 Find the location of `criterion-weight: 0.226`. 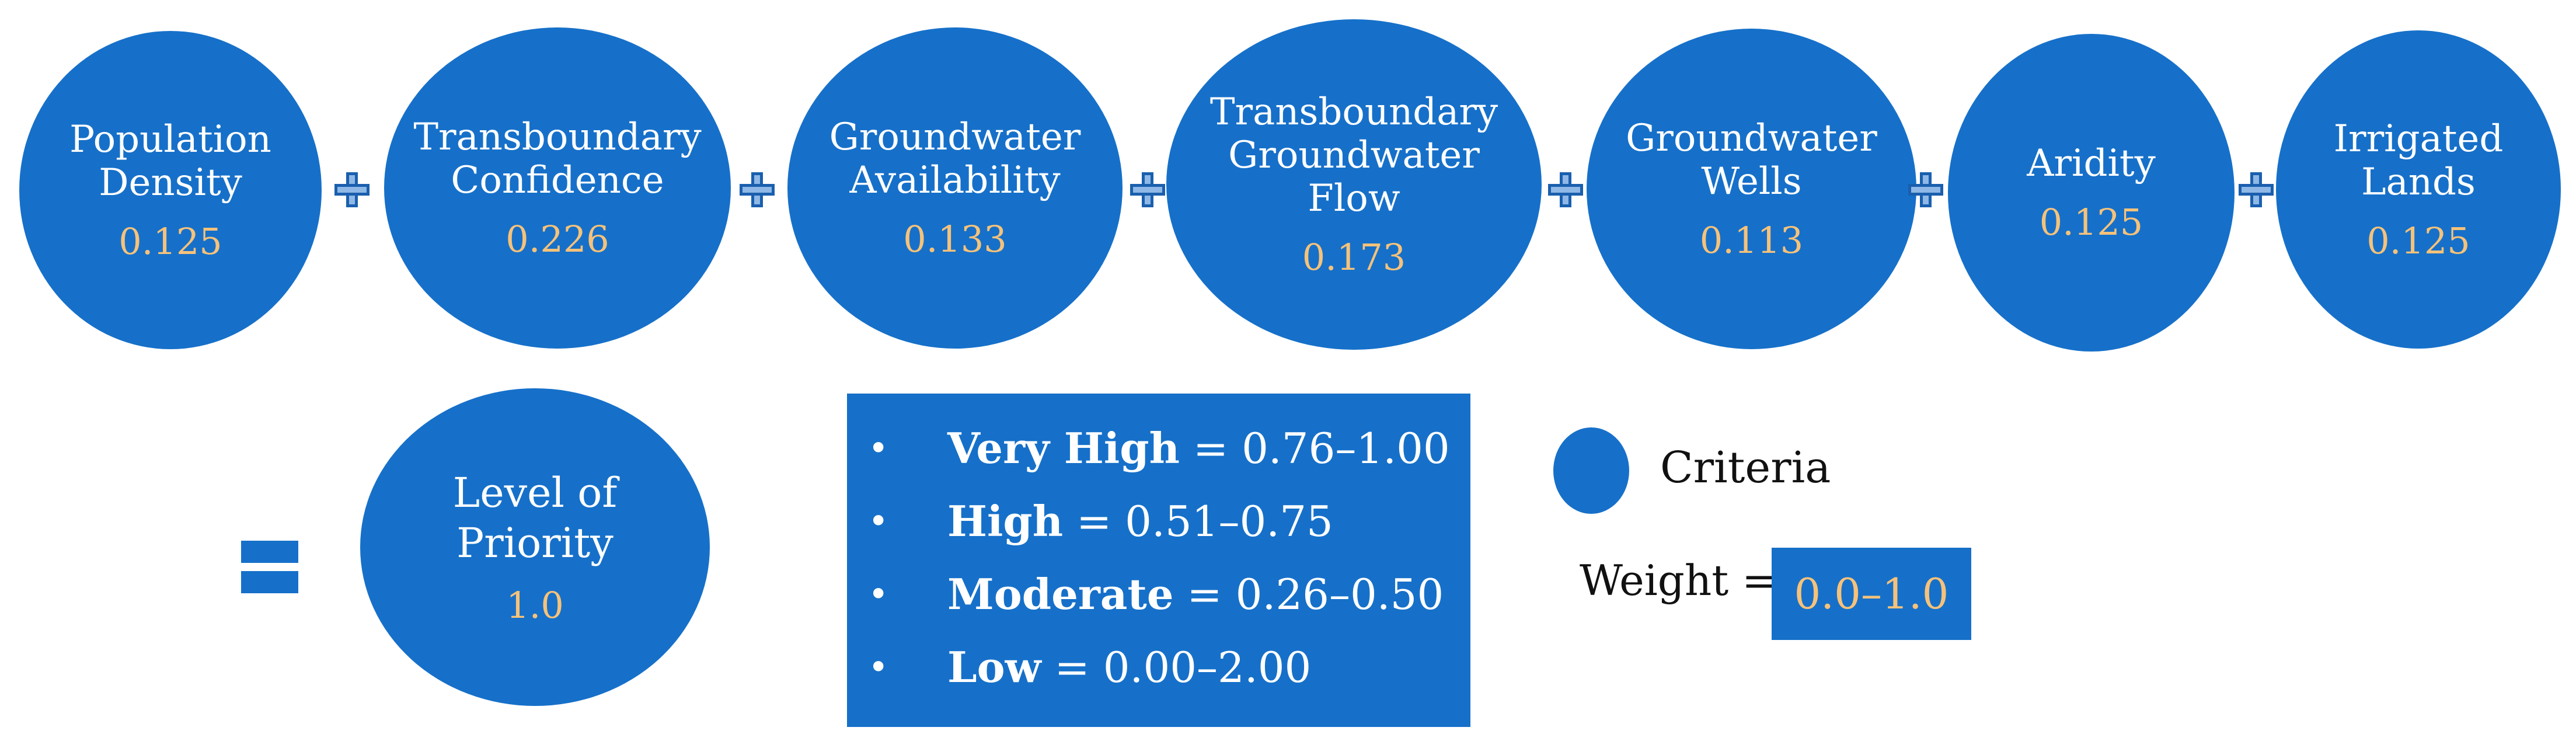

criterion-weight: 0.226 is located at coordinates (558, 239).